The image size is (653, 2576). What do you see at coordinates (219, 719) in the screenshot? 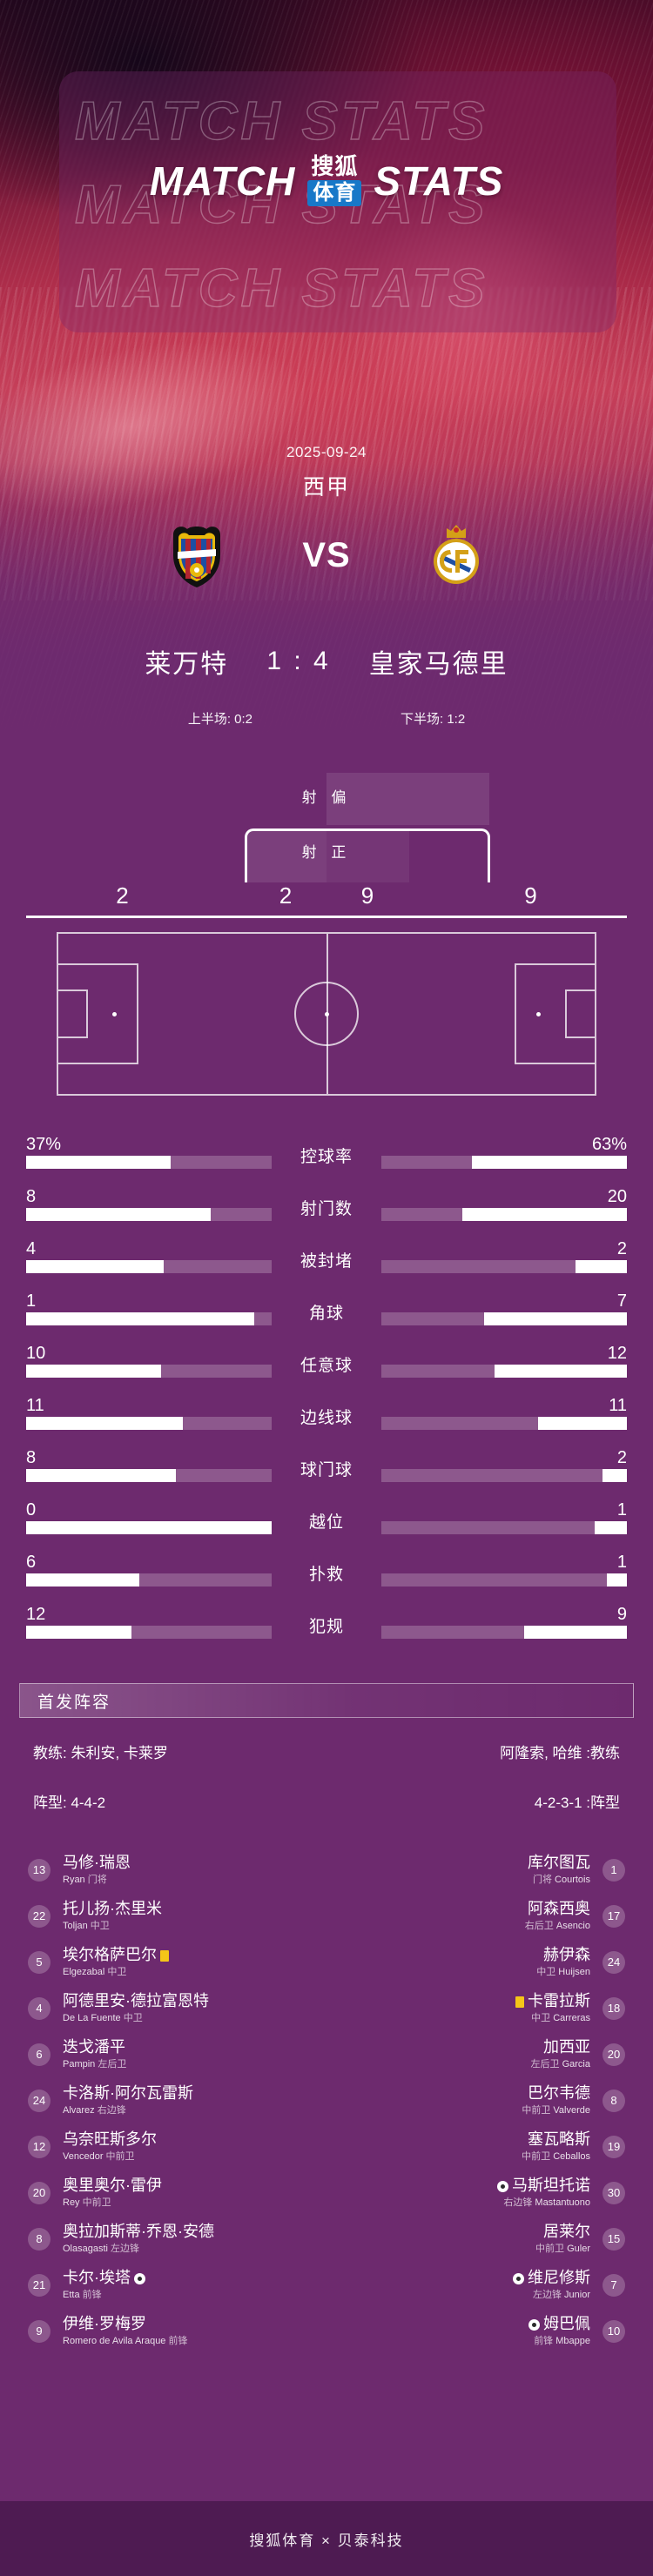
I see `first-half-score: 上半场: 0:2` at bounding box center [219, 719].